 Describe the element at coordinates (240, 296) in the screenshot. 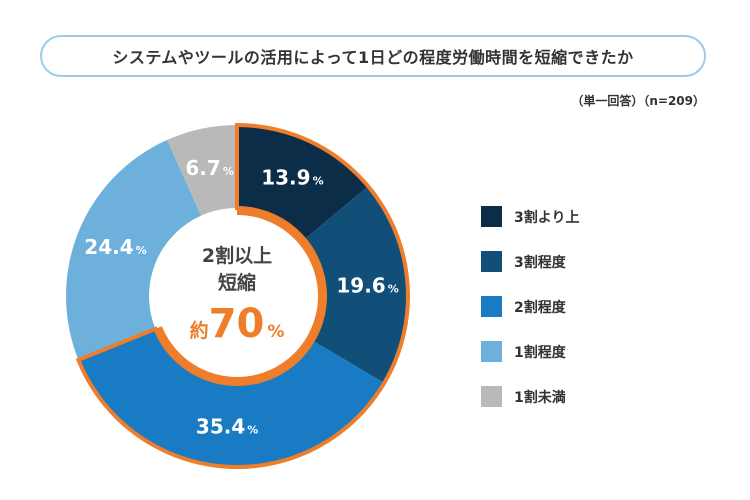

I see `highlight-inner-ring` at that location.